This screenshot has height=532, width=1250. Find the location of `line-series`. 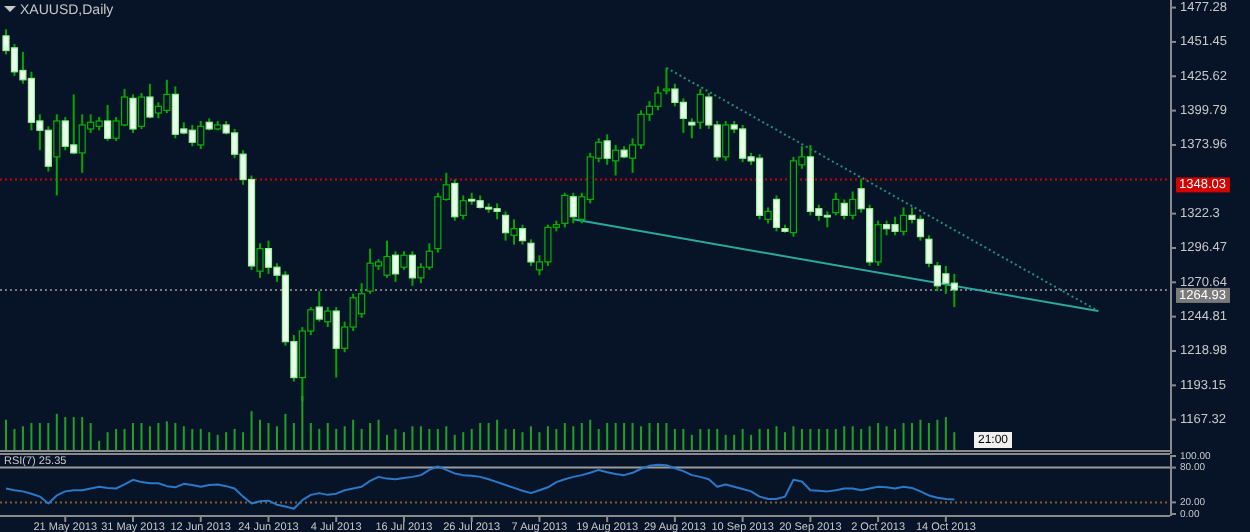

line-series is located at coordinates (480, 486).